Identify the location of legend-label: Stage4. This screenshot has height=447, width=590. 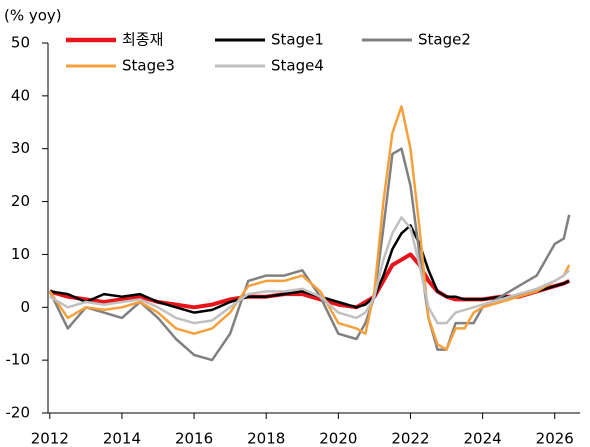
(297, 66).